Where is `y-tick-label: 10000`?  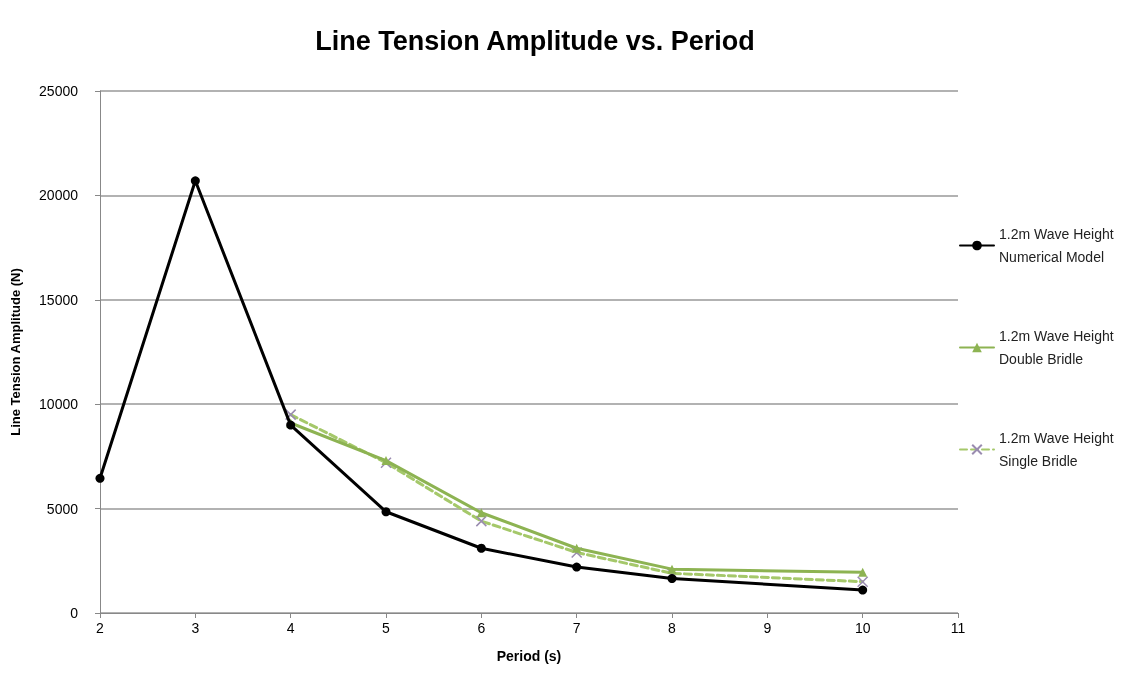
y-tick-label: 10000 is located at coordinates (59, 404).